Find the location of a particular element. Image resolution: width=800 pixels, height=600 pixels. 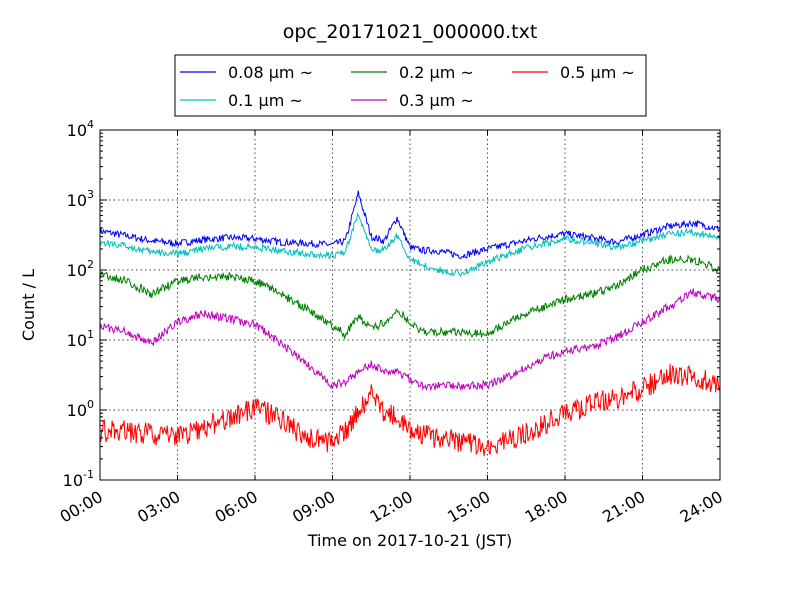

legend-label: 0.2 μm ~ is located at coordinates (436, 72).